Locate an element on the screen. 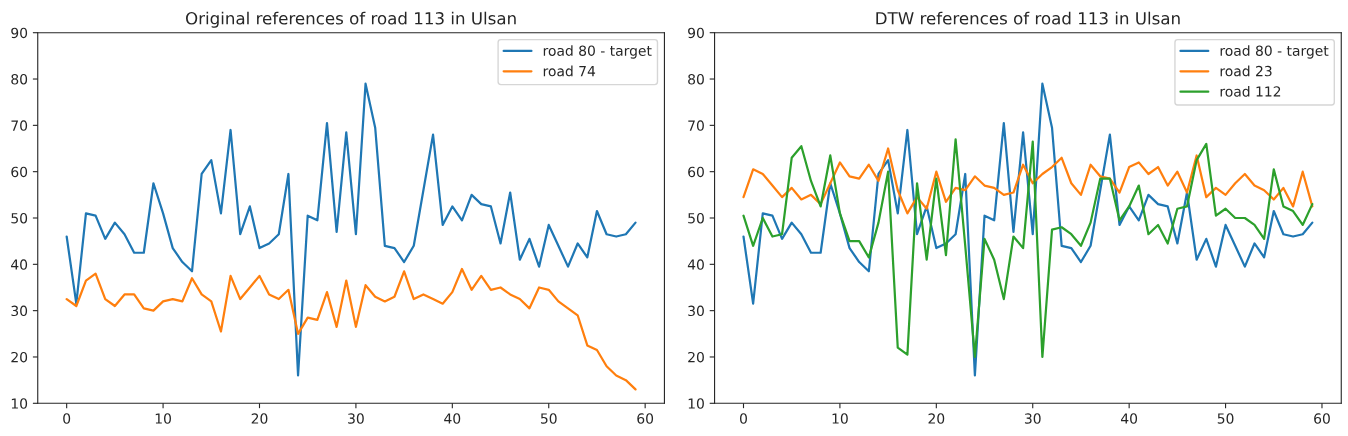  legend-label: road 74 is located at coordinates (569, 71).